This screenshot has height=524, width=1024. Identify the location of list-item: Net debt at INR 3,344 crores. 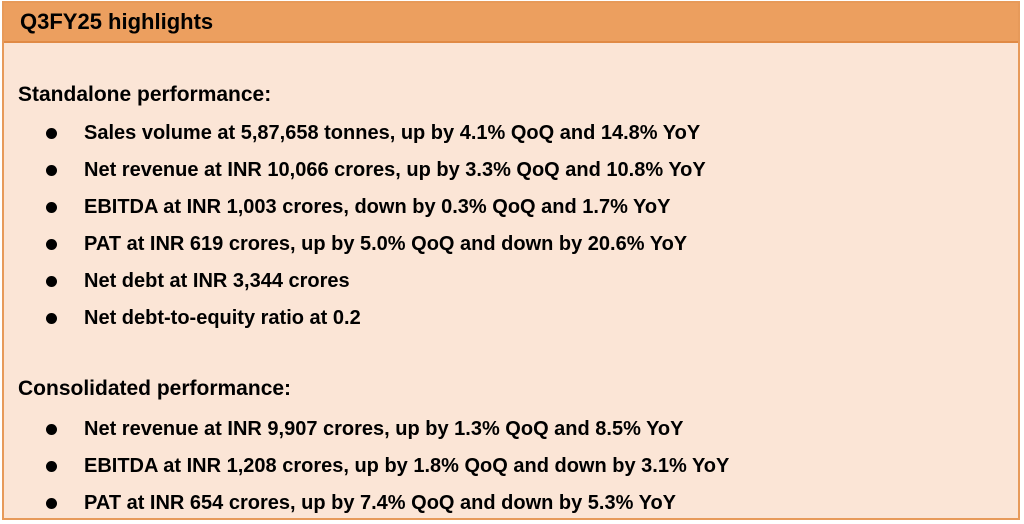
(355, 281).